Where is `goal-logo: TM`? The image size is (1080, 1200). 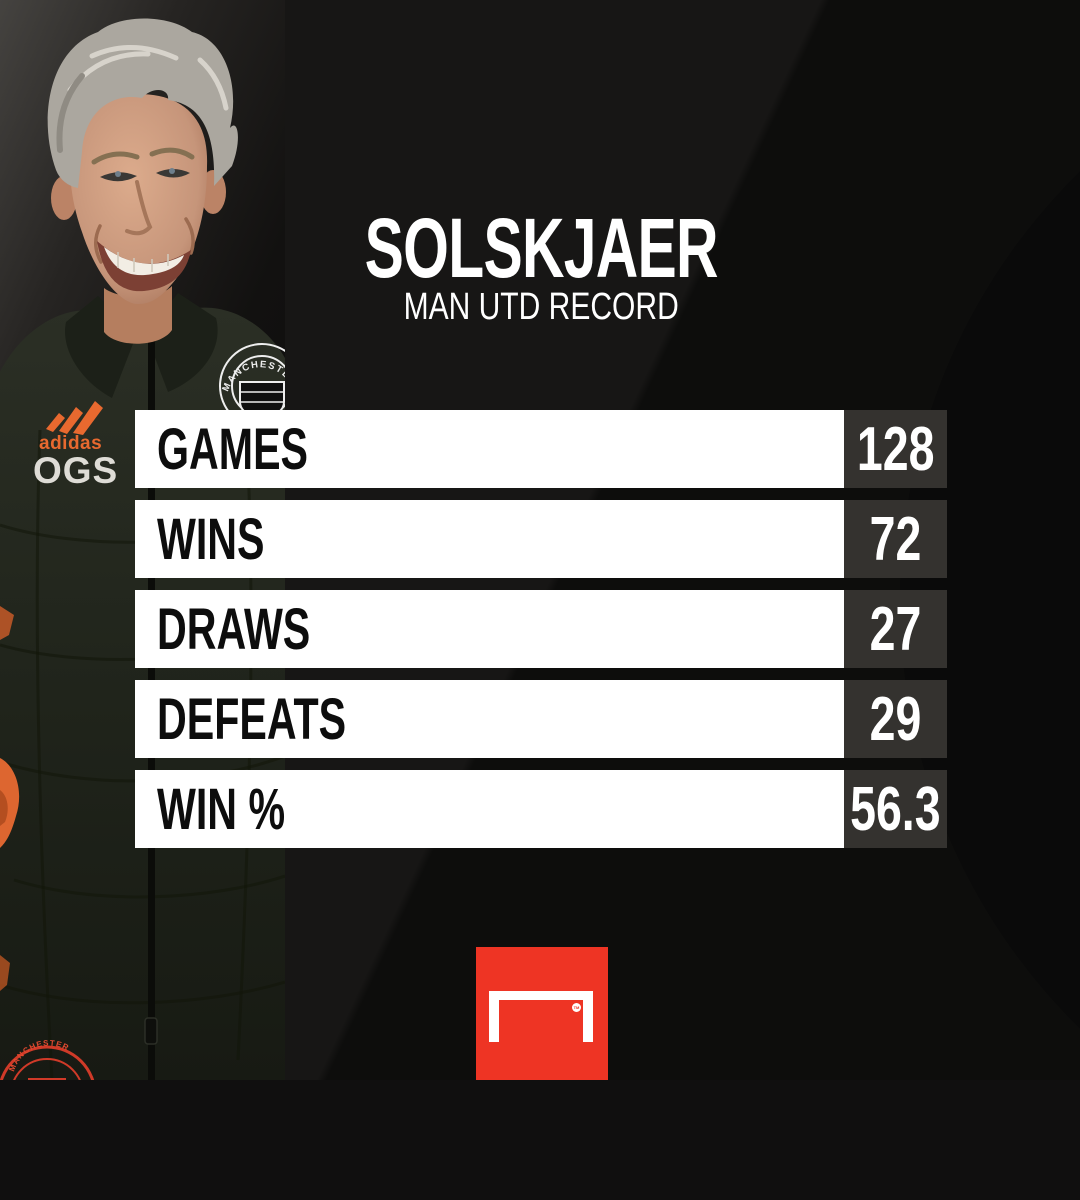
goal-logo: TM is located at coordinates (542, 1013).